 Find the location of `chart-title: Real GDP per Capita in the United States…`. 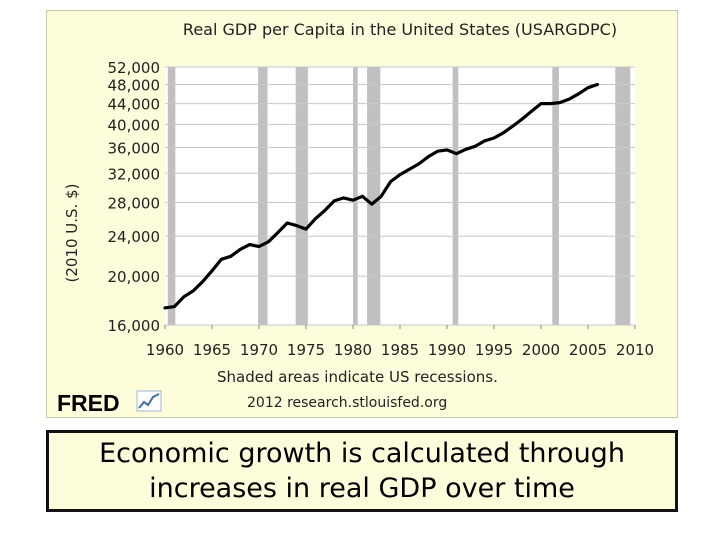

chart-title: Real GDP per Capita in the United States… is located at coordinates (400, 29).